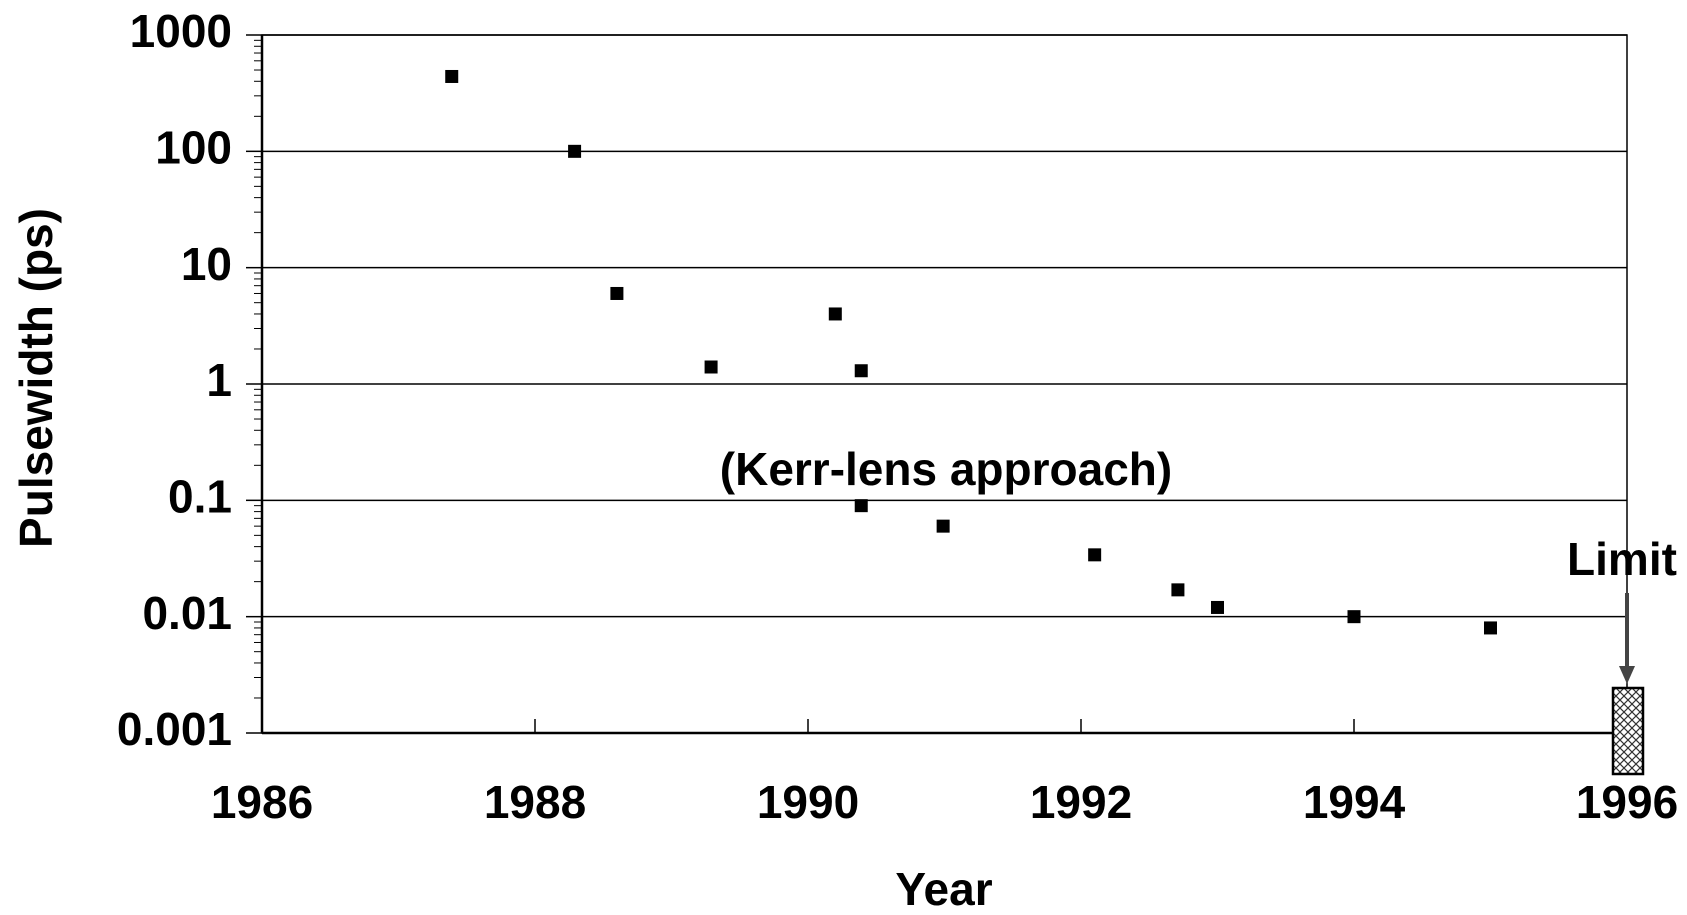 This screenshot has height=915, width=1687. I want to click on x-tick-label: 1992, so click(1081, 802).